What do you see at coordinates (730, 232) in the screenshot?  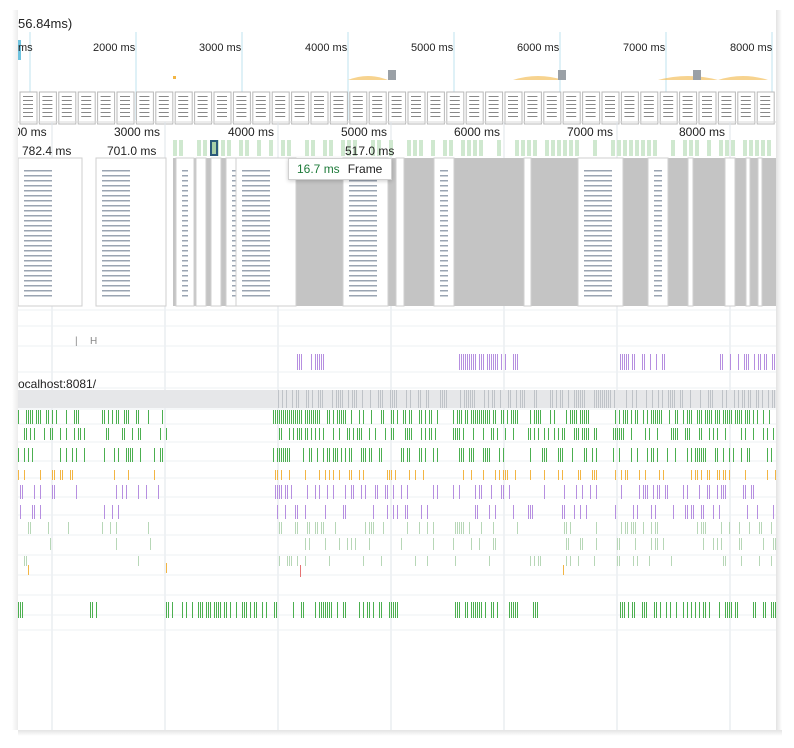 I see `screenshot` at bounding box center [730, 232].